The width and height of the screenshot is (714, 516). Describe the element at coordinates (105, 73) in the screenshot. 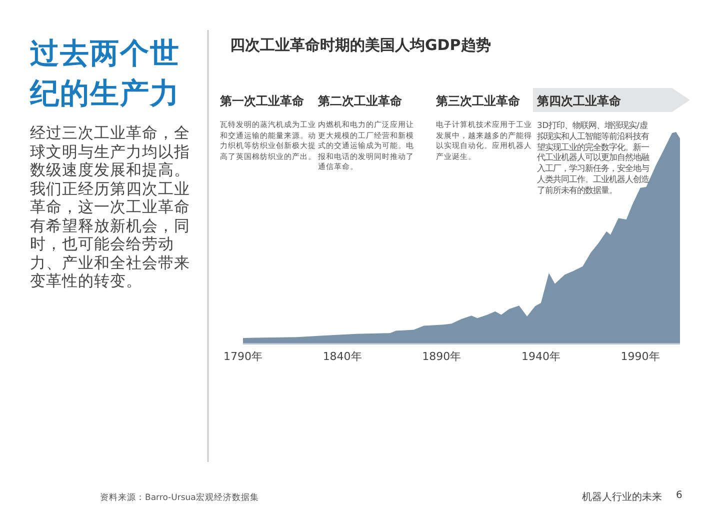

I see `text: 过去两个世纪的生产力` at that location.